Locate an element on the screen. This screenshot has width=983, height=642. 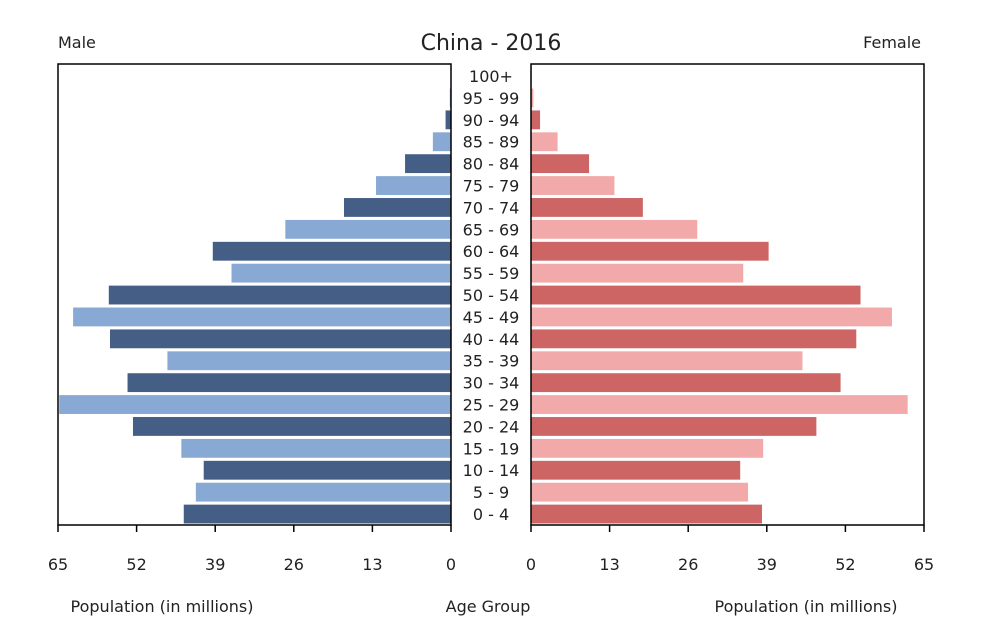
age-group-label: 10 - 14 is located at coordinates (491, 470).